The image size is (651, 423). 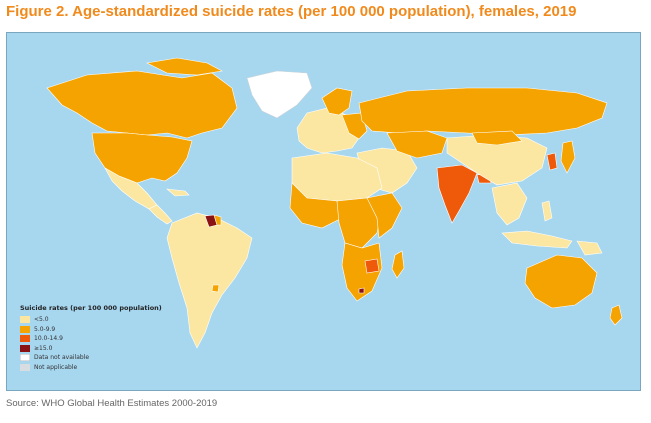 What do you see at coordinates (41, 320) in the screenshot?
I see `legend-label: <5.0` at bounding box center [41, 320].